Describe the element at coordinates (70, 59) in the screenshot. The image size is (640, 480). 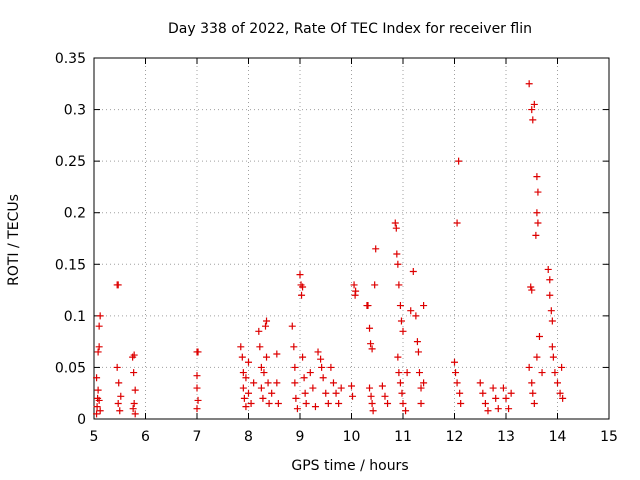
I see `y-tick-label: 0.35` at that location.